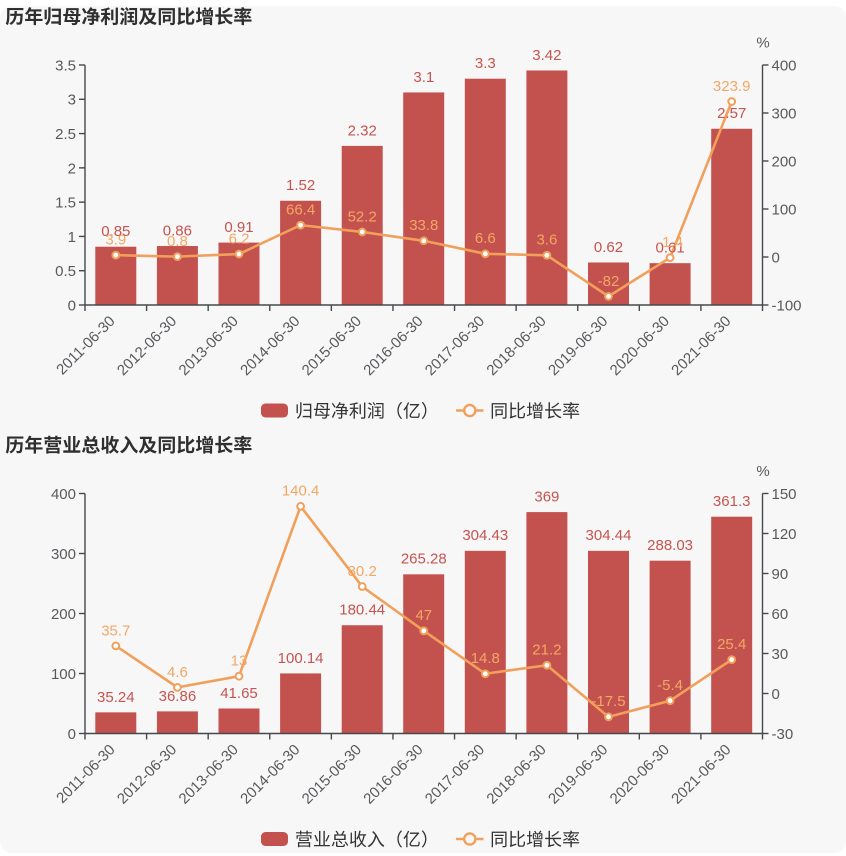  I want to click on svg-text: 3.42, so click(546, 55).